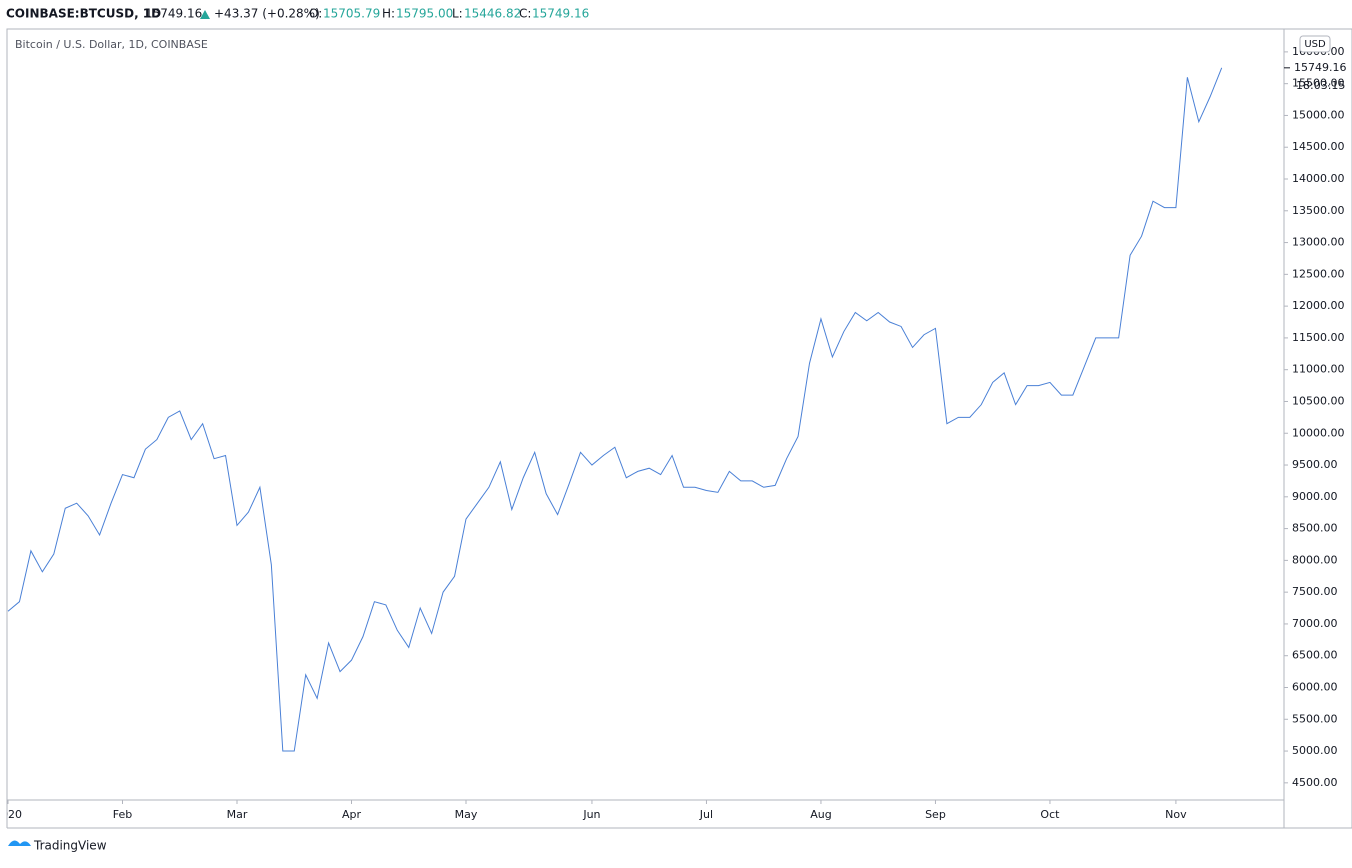  Describe the element at coordinates (1318, 305) in the screenshot. I see `y-tick-label: 12000.00` at that location.